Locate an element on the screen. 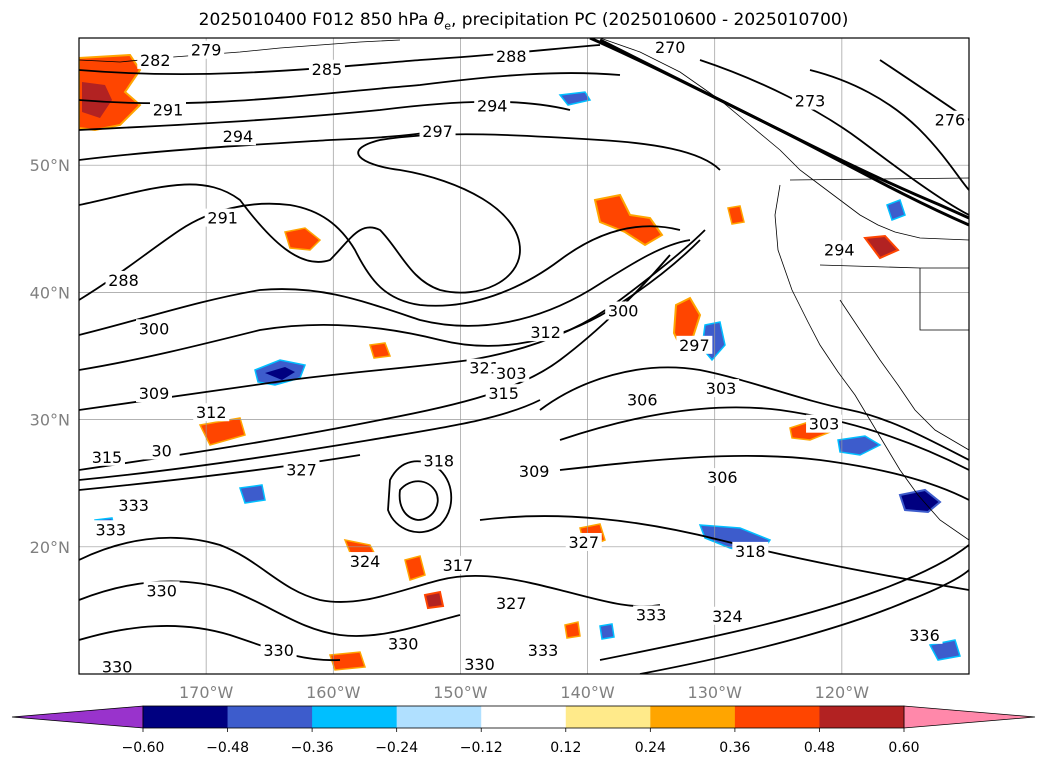 This screenshot has height=767, width=1047. colorbar-tick-label: 0.36 is located at coordinates (734, 748).